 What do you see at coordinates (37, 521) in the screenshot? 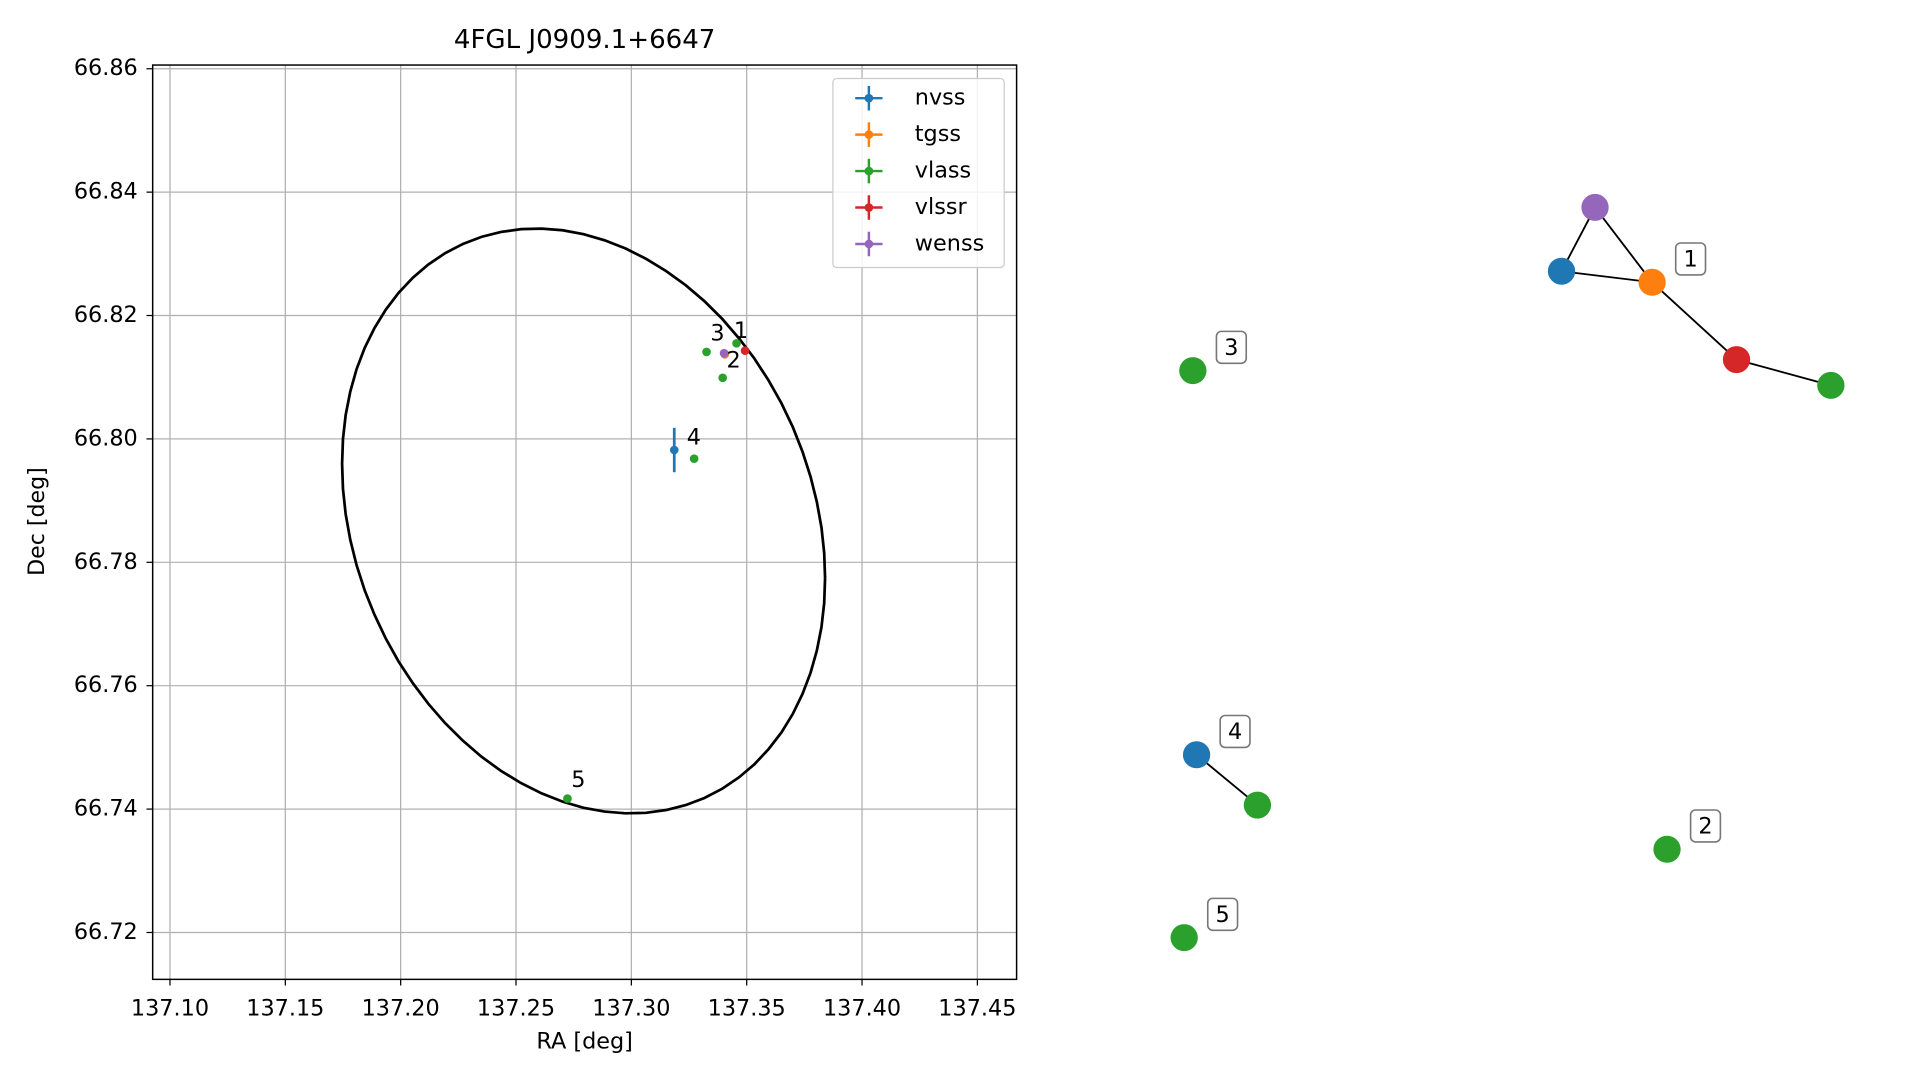
I see `y-axis-label: Dec [deg]` at bounding box center [37, 521].